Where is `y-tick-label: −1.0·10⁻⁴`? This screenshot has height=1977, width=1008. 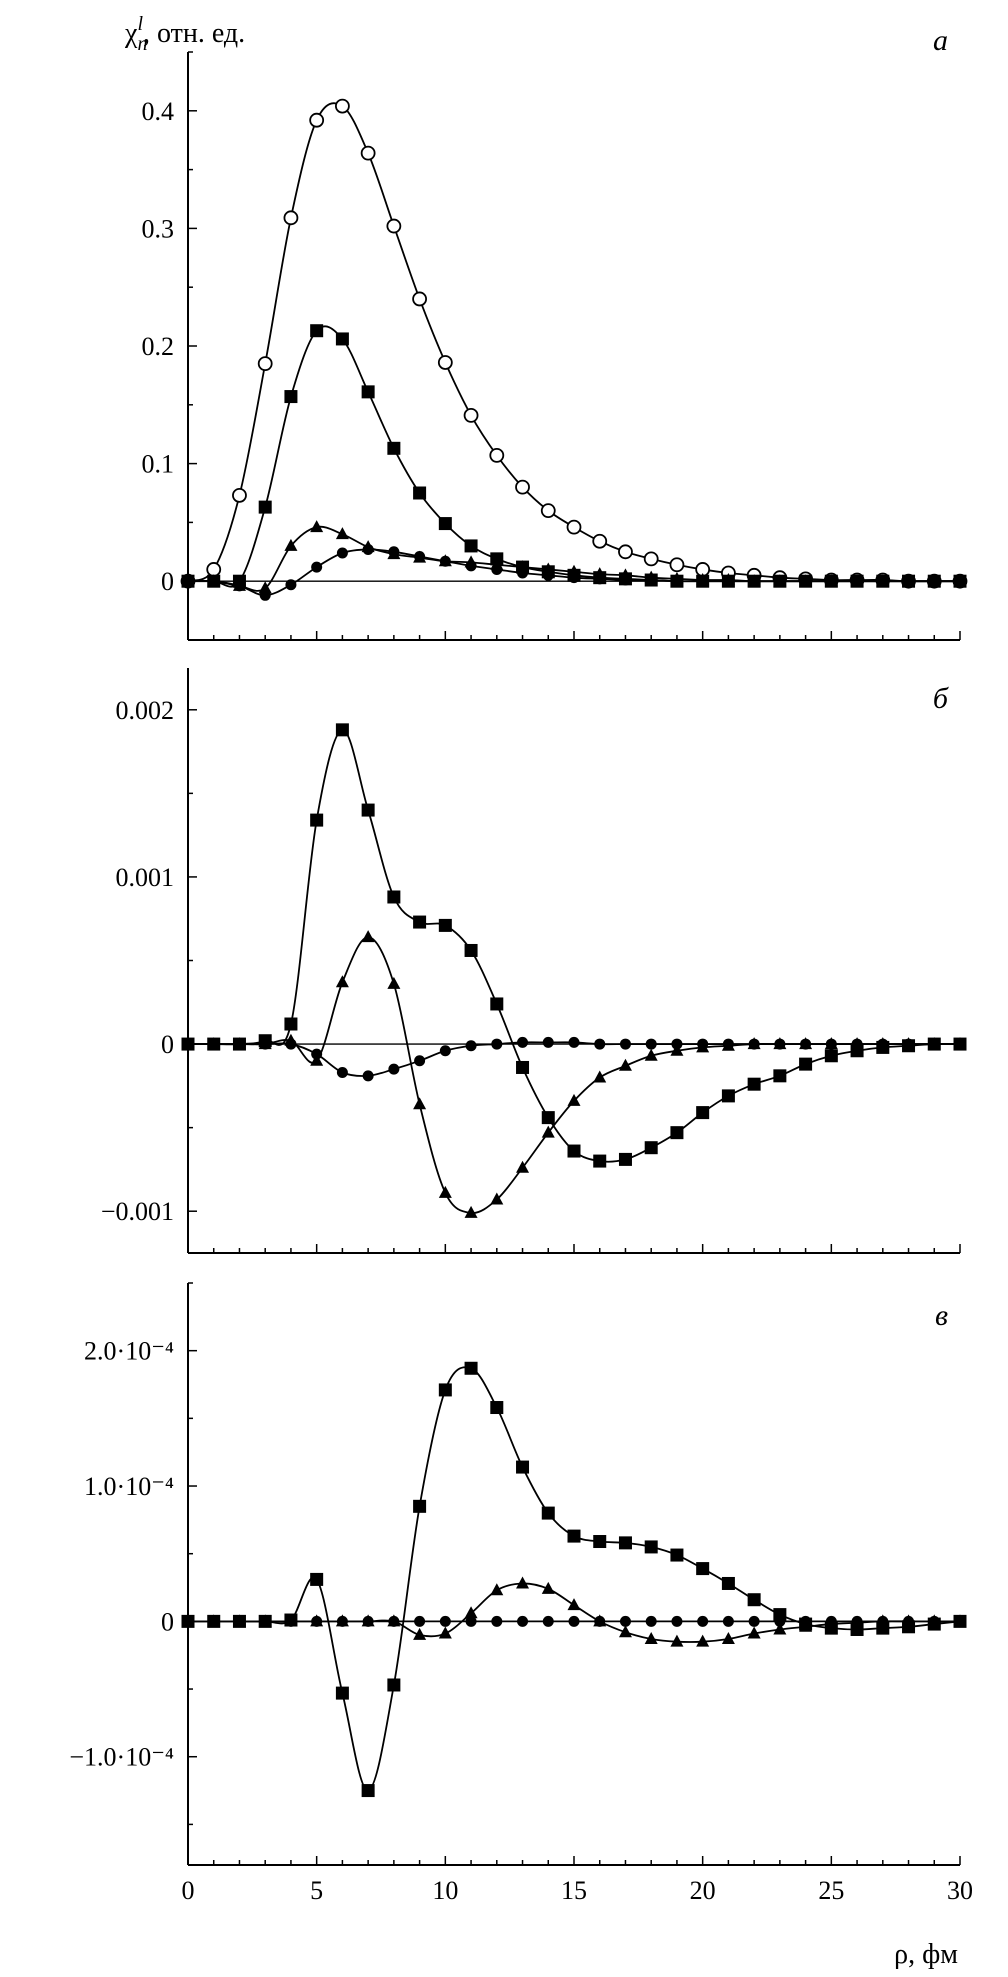
y-tick-label: −1.0·10⁻⁴ is located at coordinates (121, 1757).